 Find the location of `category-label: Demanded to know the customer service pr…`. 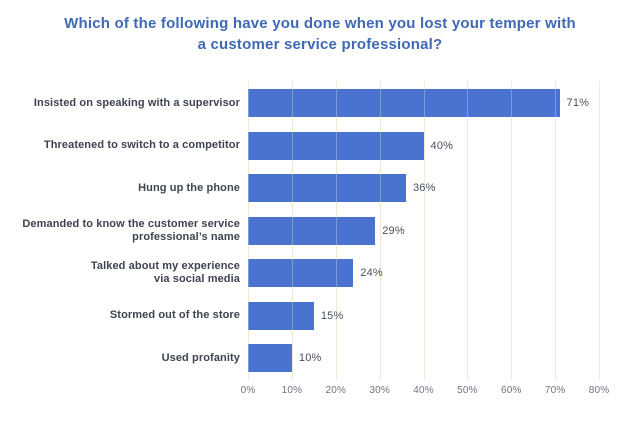

category-label: Demanded to know the customer service pr… is located at coordinates (131, 230).